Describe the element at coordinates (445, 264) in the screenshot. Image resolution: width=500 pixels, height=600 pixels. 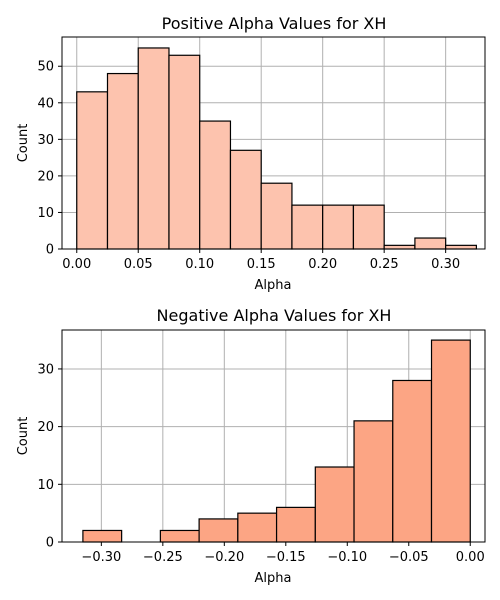
I see `x-tick-label: 0.30` at that location.